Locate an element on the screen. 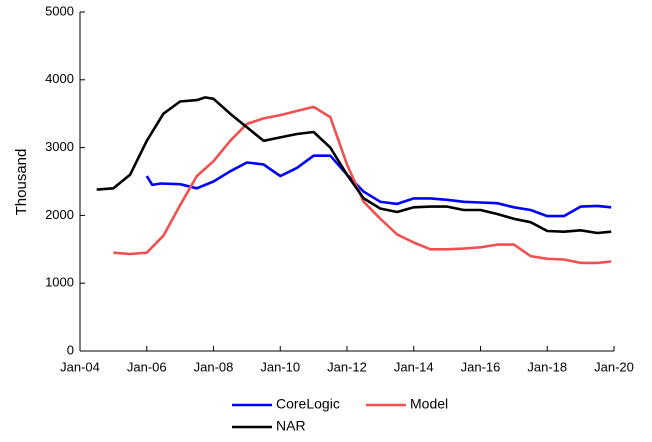 Image resolution: width=652 pixels, height=442 pixels. series-line is located at coordinates (378, 186).